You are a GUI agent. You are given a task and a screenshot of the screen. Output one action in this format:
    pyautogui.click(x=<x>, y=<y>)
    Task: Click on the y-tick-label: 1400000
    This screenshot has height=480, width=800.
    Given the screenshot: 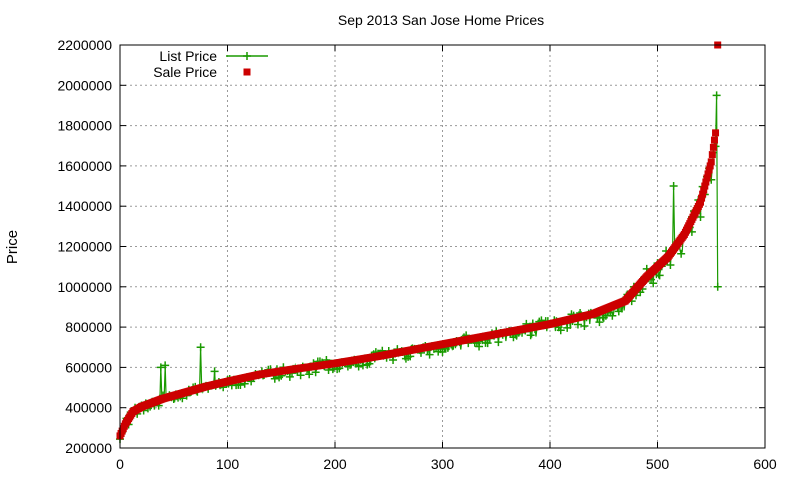 What is the action you would take?
    pyautogui.click(x=84, y=206)
    